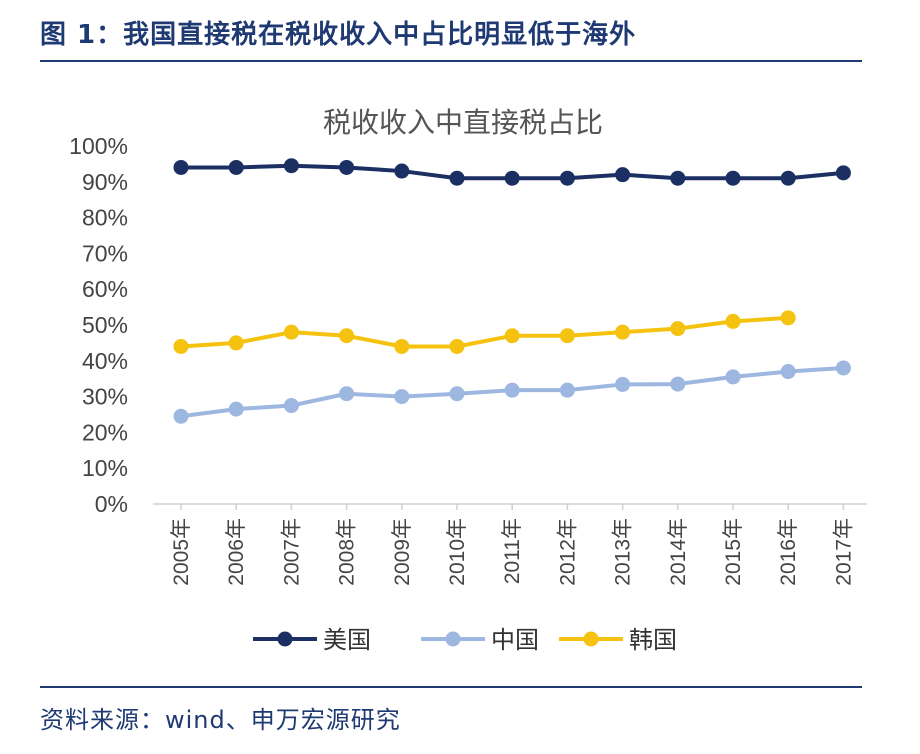  Describe the element at coordinates (105, 182) in the screenshot. I see `y-tick-label: 90%` at that location.